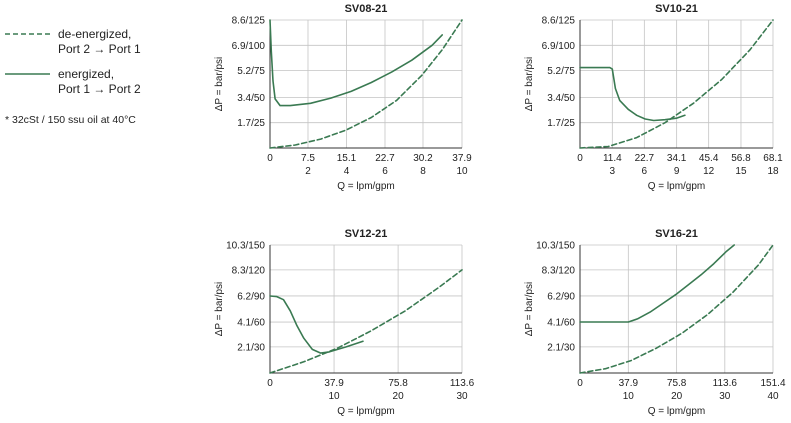 The width and height of the screenshot is (791, 423). I want to click on x-tick-label: 7.5, so click(308, 158).